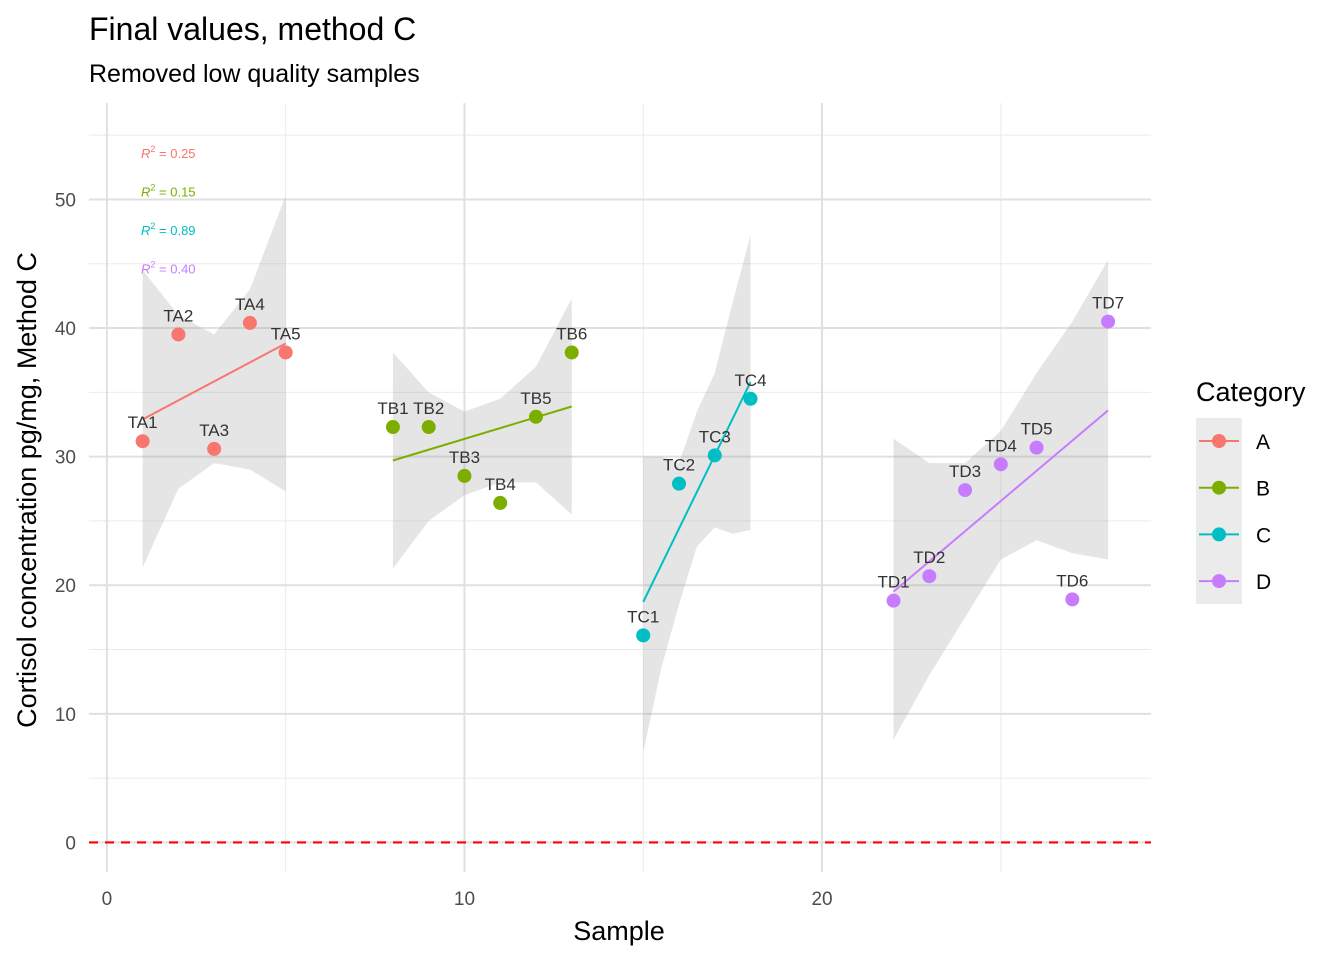 This screenshot has width=1344, height=960. Describe the element at coordinates (107, 899) in the screenshot. I see `x-tick-label: 0` at that location.